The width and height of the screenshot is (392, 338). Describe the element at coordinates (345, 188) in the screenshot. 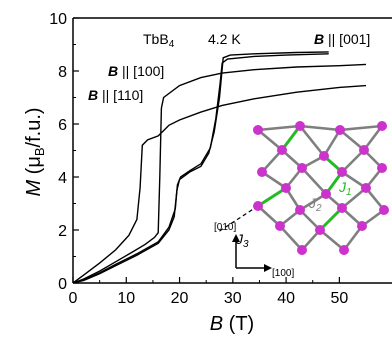

I see `j1-label: J1` at that location.